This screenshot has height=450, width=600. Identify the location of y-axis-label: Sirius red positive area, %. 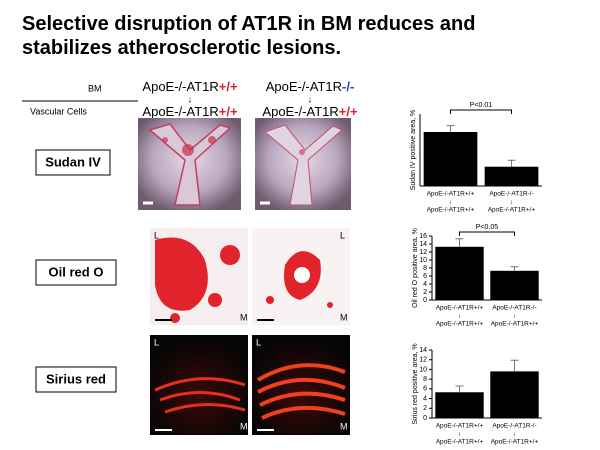
(415, 383).